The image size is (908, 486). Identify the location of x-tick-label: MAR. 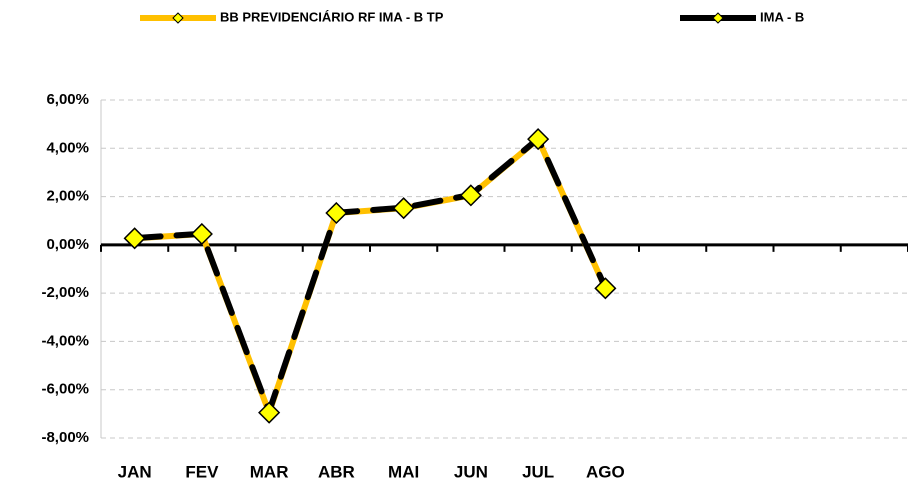
(269, 471).